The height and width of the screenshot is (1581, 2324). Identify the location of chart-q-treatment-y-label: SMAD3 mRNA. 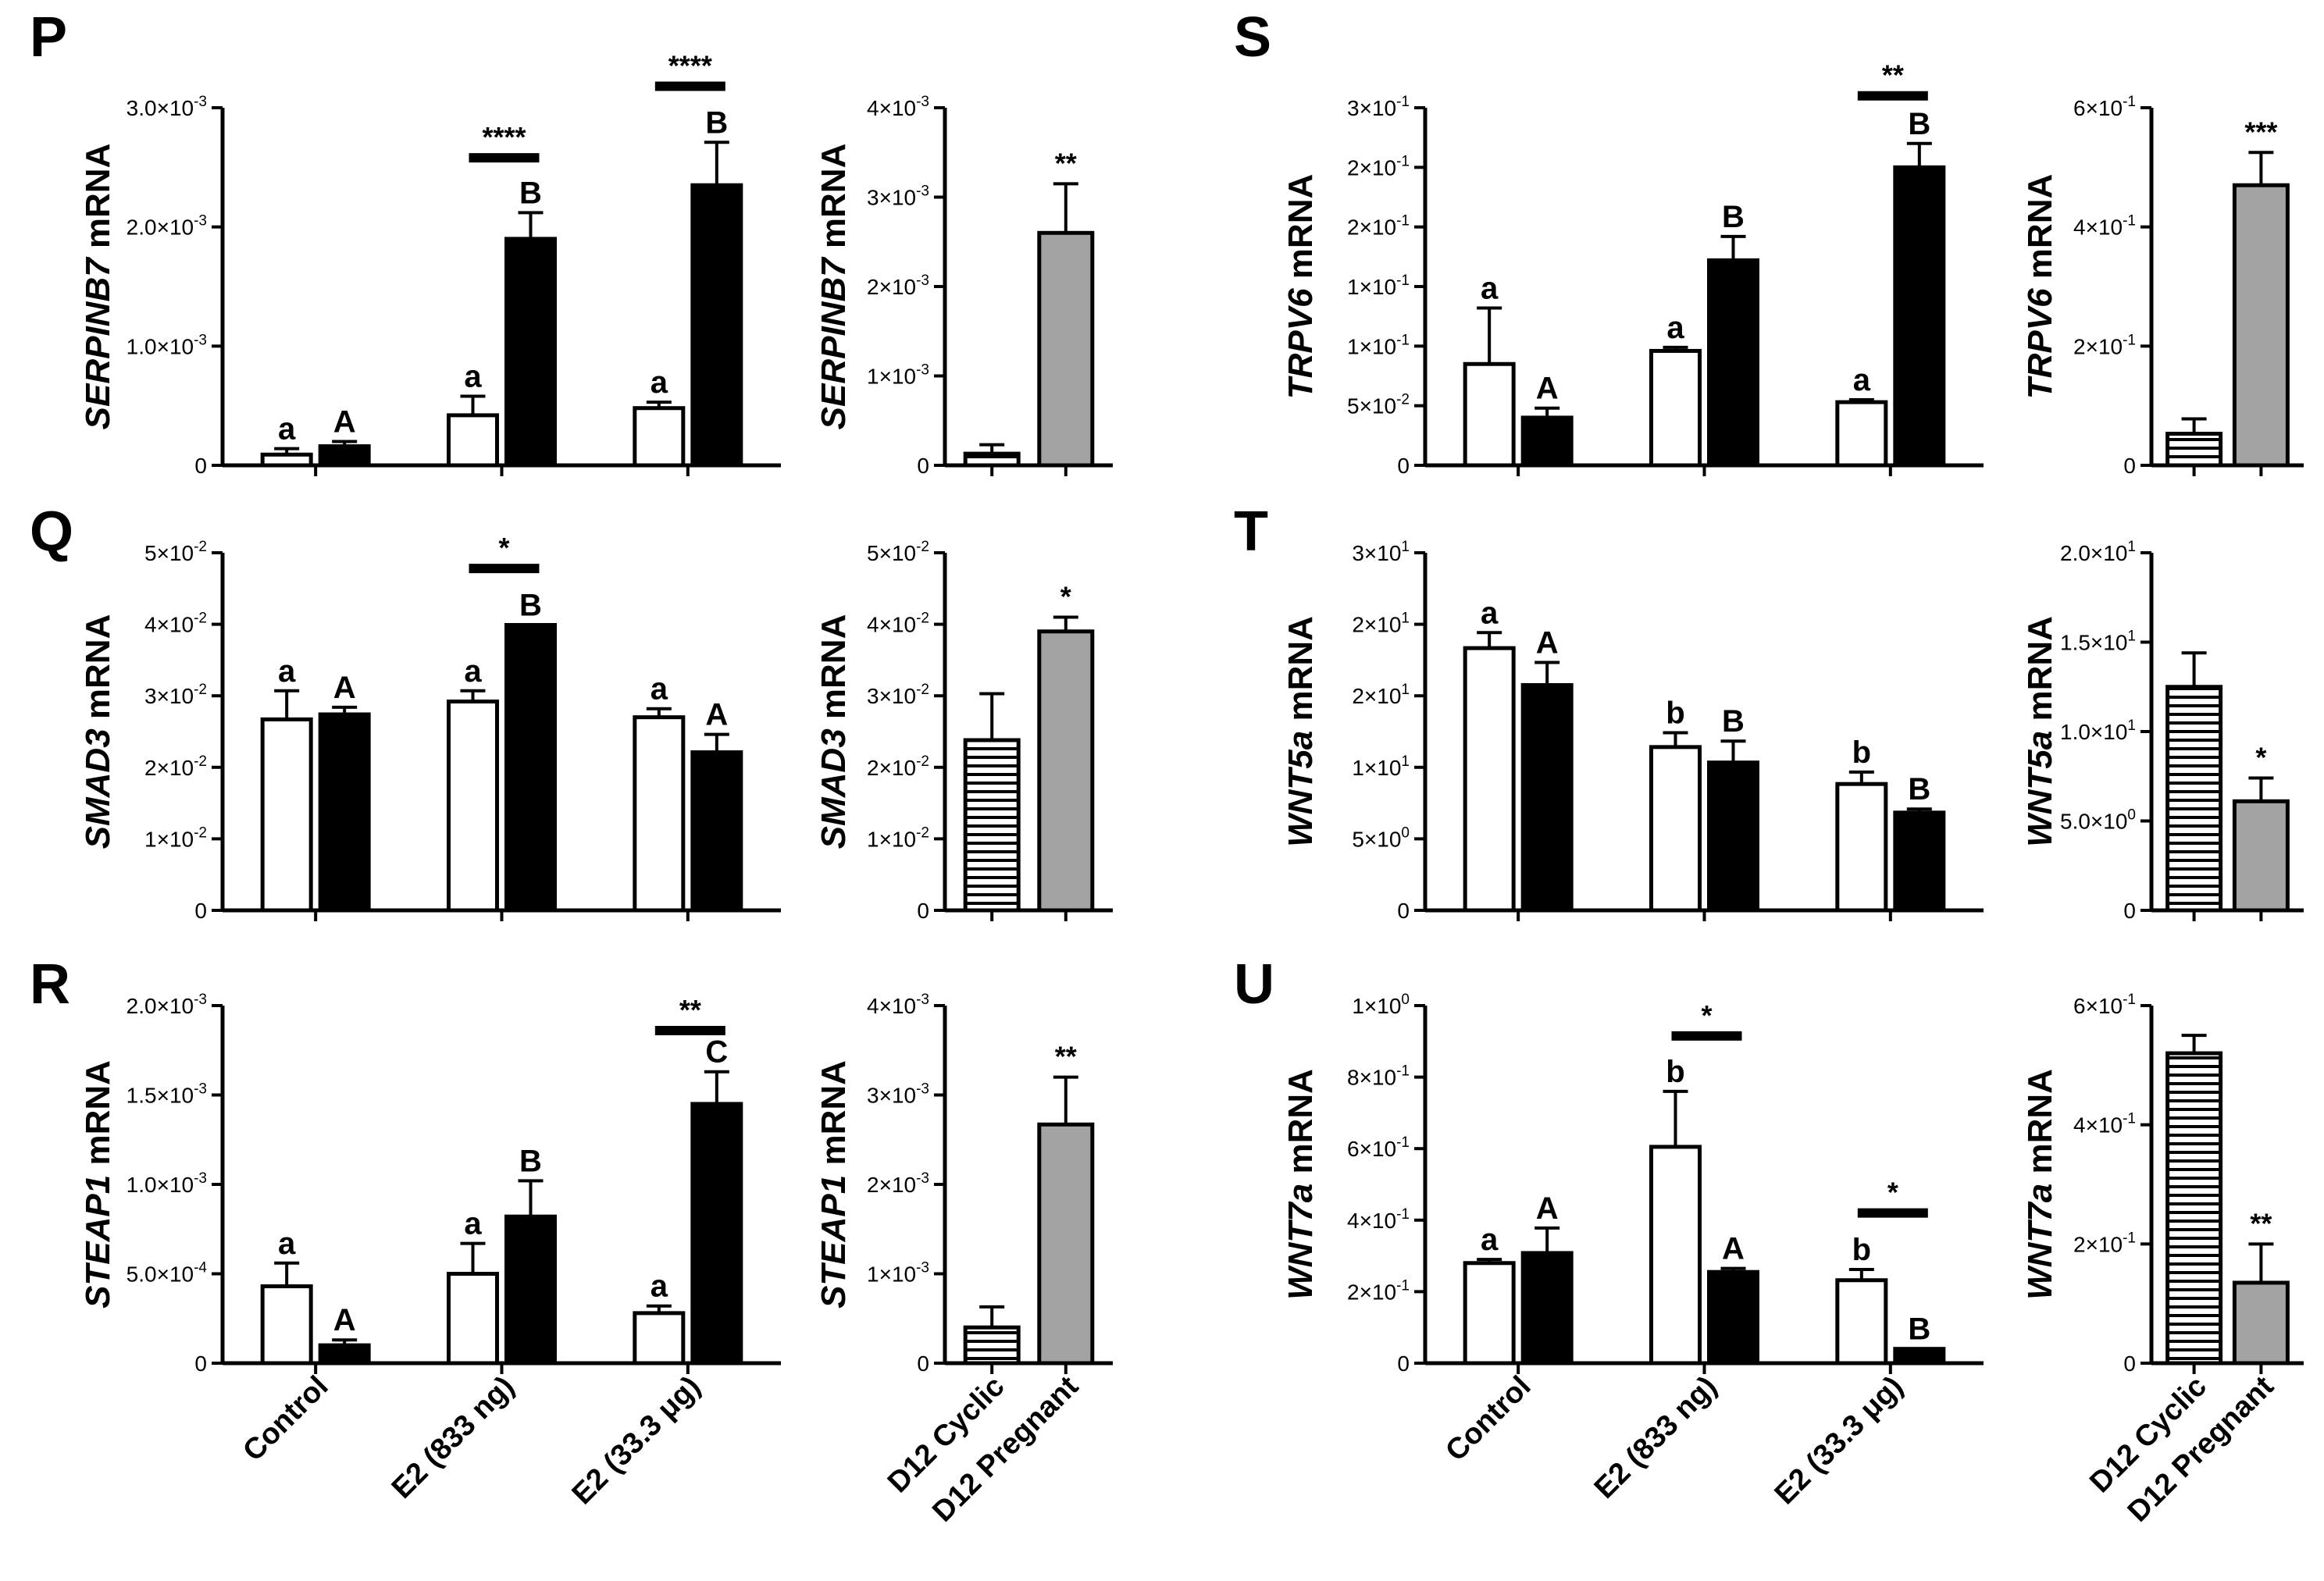
(98, 731).